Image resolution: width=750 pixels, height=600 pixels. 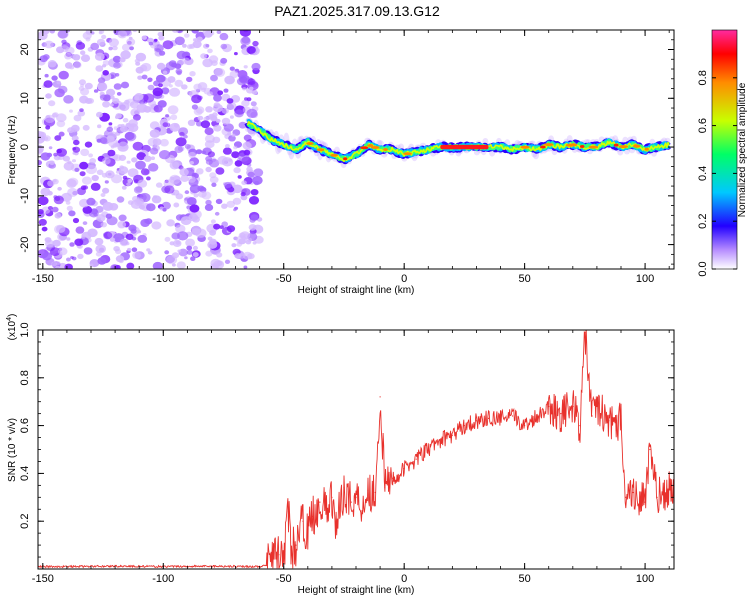 I want to click on snr-scale-note: (x104), so click(x=12, y=327).